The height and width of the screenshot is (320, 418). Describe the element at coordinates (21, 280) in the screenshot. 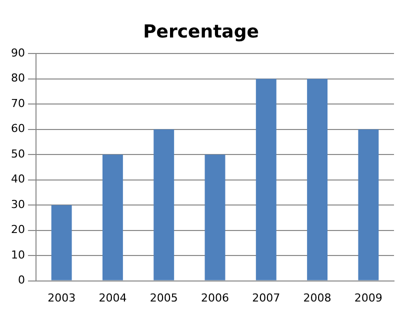

I see `y-tick-label: 0` at that location.